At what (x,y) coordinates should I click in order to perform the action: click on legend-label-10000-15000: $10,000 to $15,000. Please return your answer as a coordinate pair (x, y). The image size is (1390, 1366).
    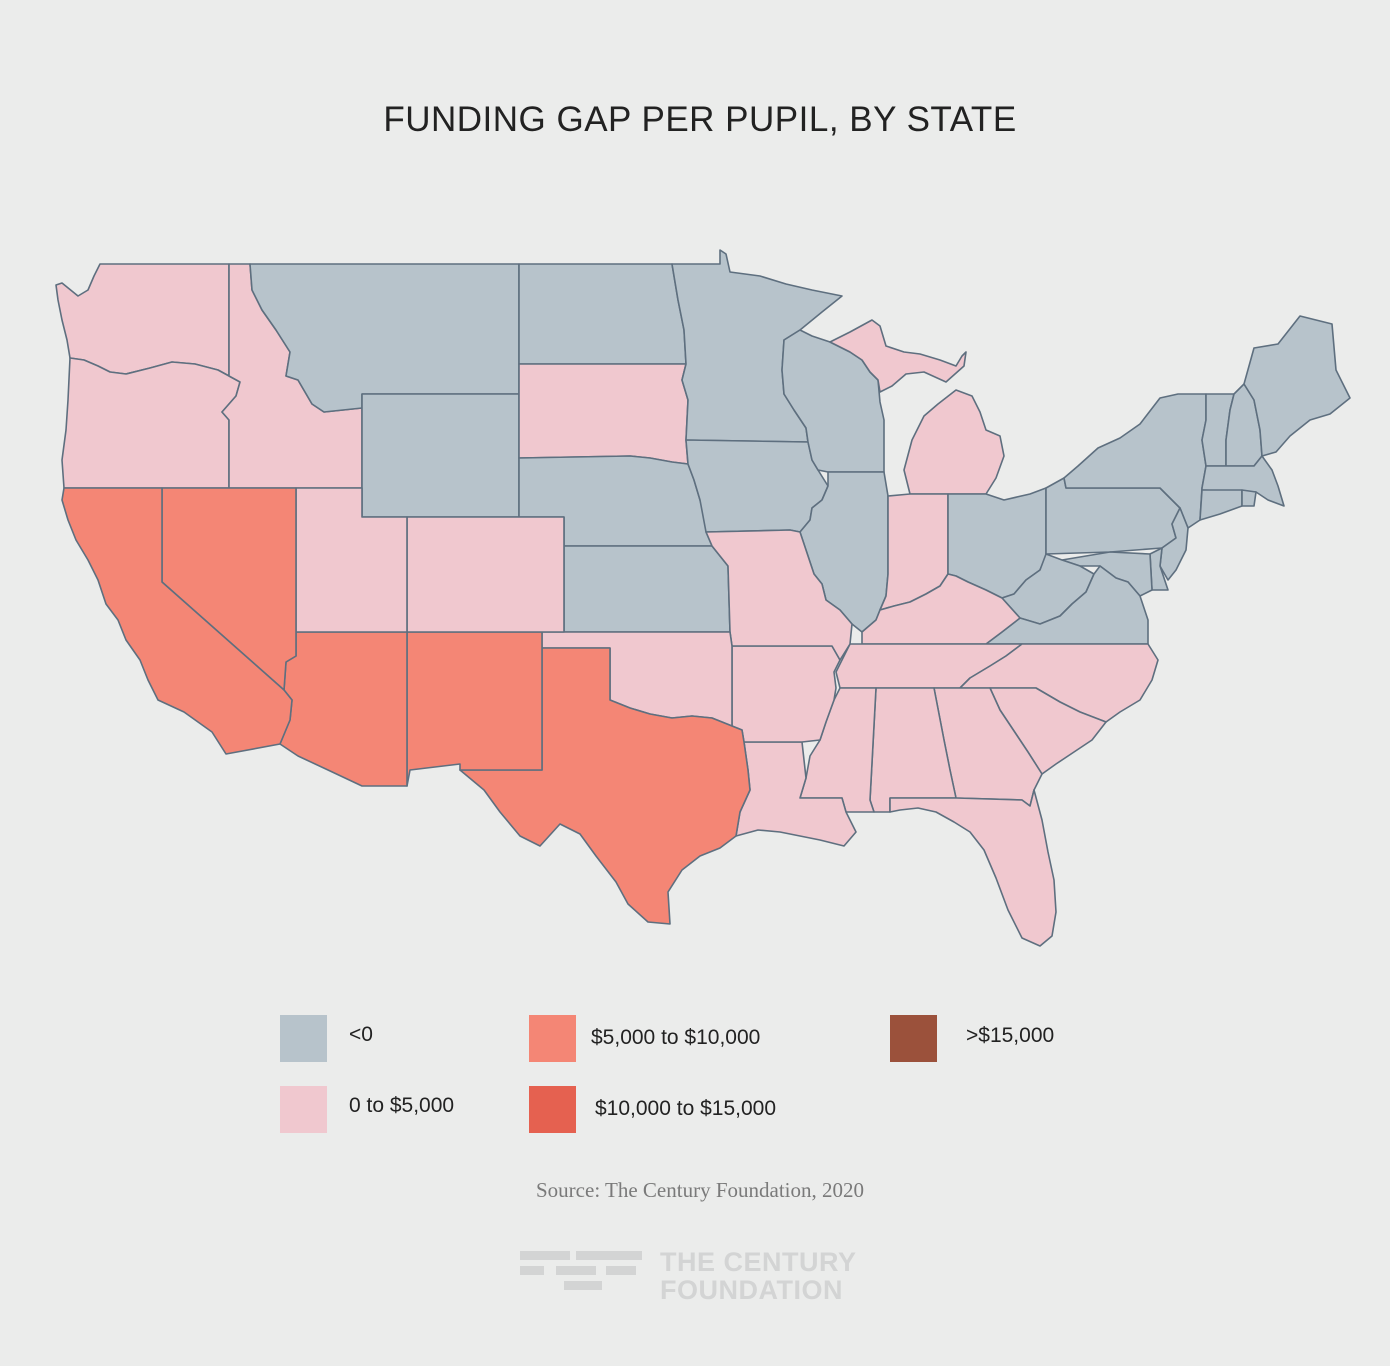
    Looking at the image, I should click on (686, 1108).